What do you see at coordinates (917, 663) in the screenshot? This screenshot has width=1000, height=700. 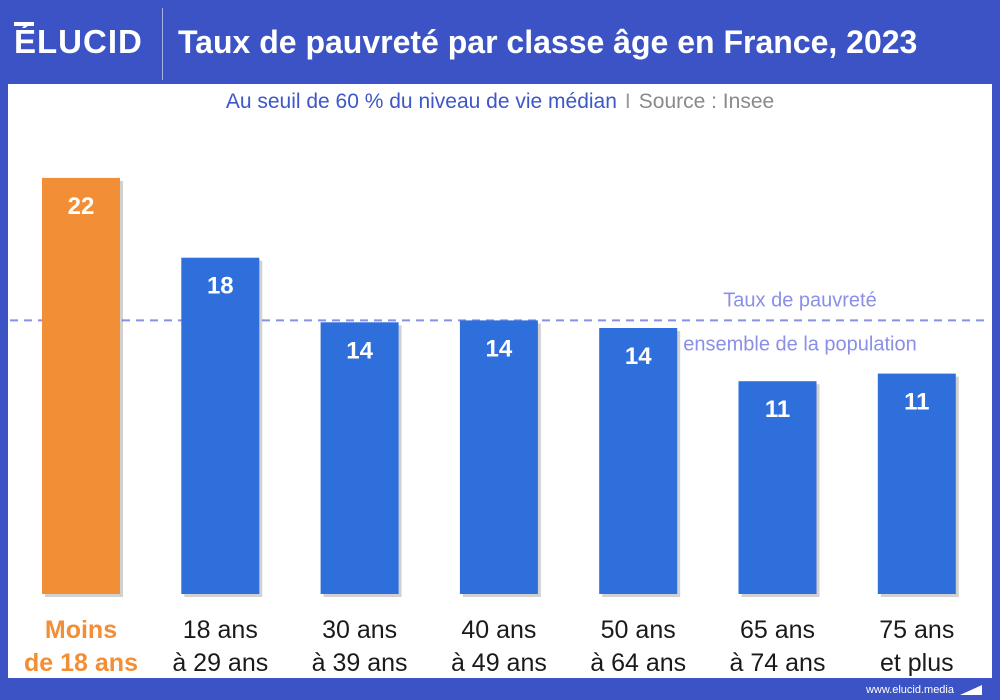 I see `category-label: et plus` at bounding box center [917, 663].